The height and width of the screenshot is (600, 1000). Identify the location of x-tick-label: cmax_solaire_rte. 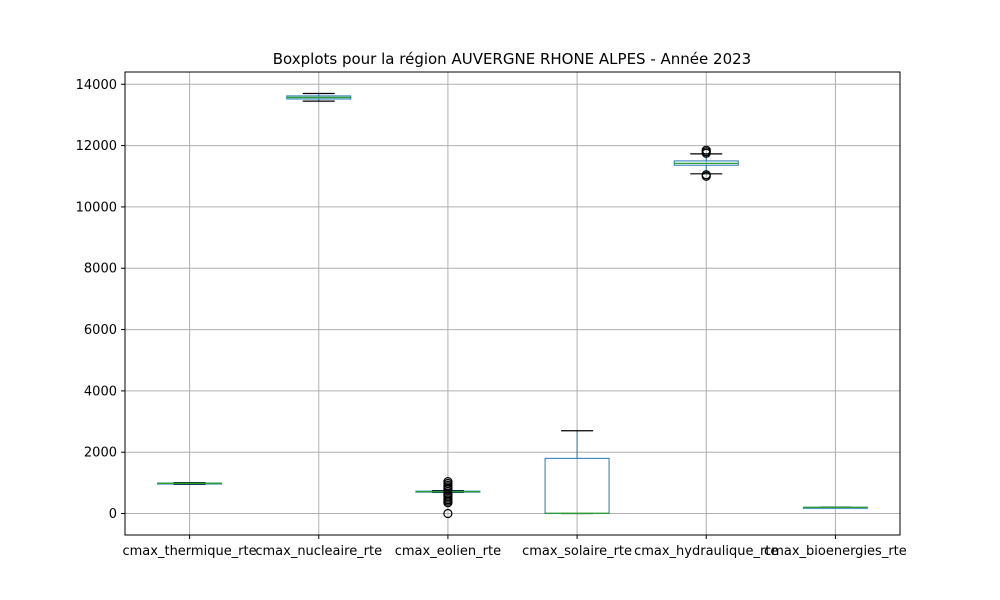
(577, 551).